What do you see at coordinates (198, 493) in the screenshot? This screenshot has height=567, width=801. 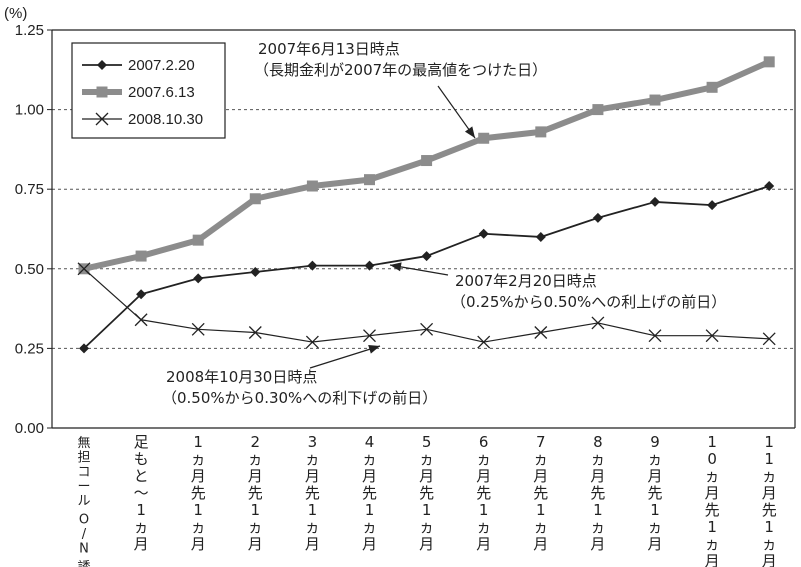 I see `x-tick-label: 1 ヵ月先 1 ヵ月` at bounding box center [198, 493].